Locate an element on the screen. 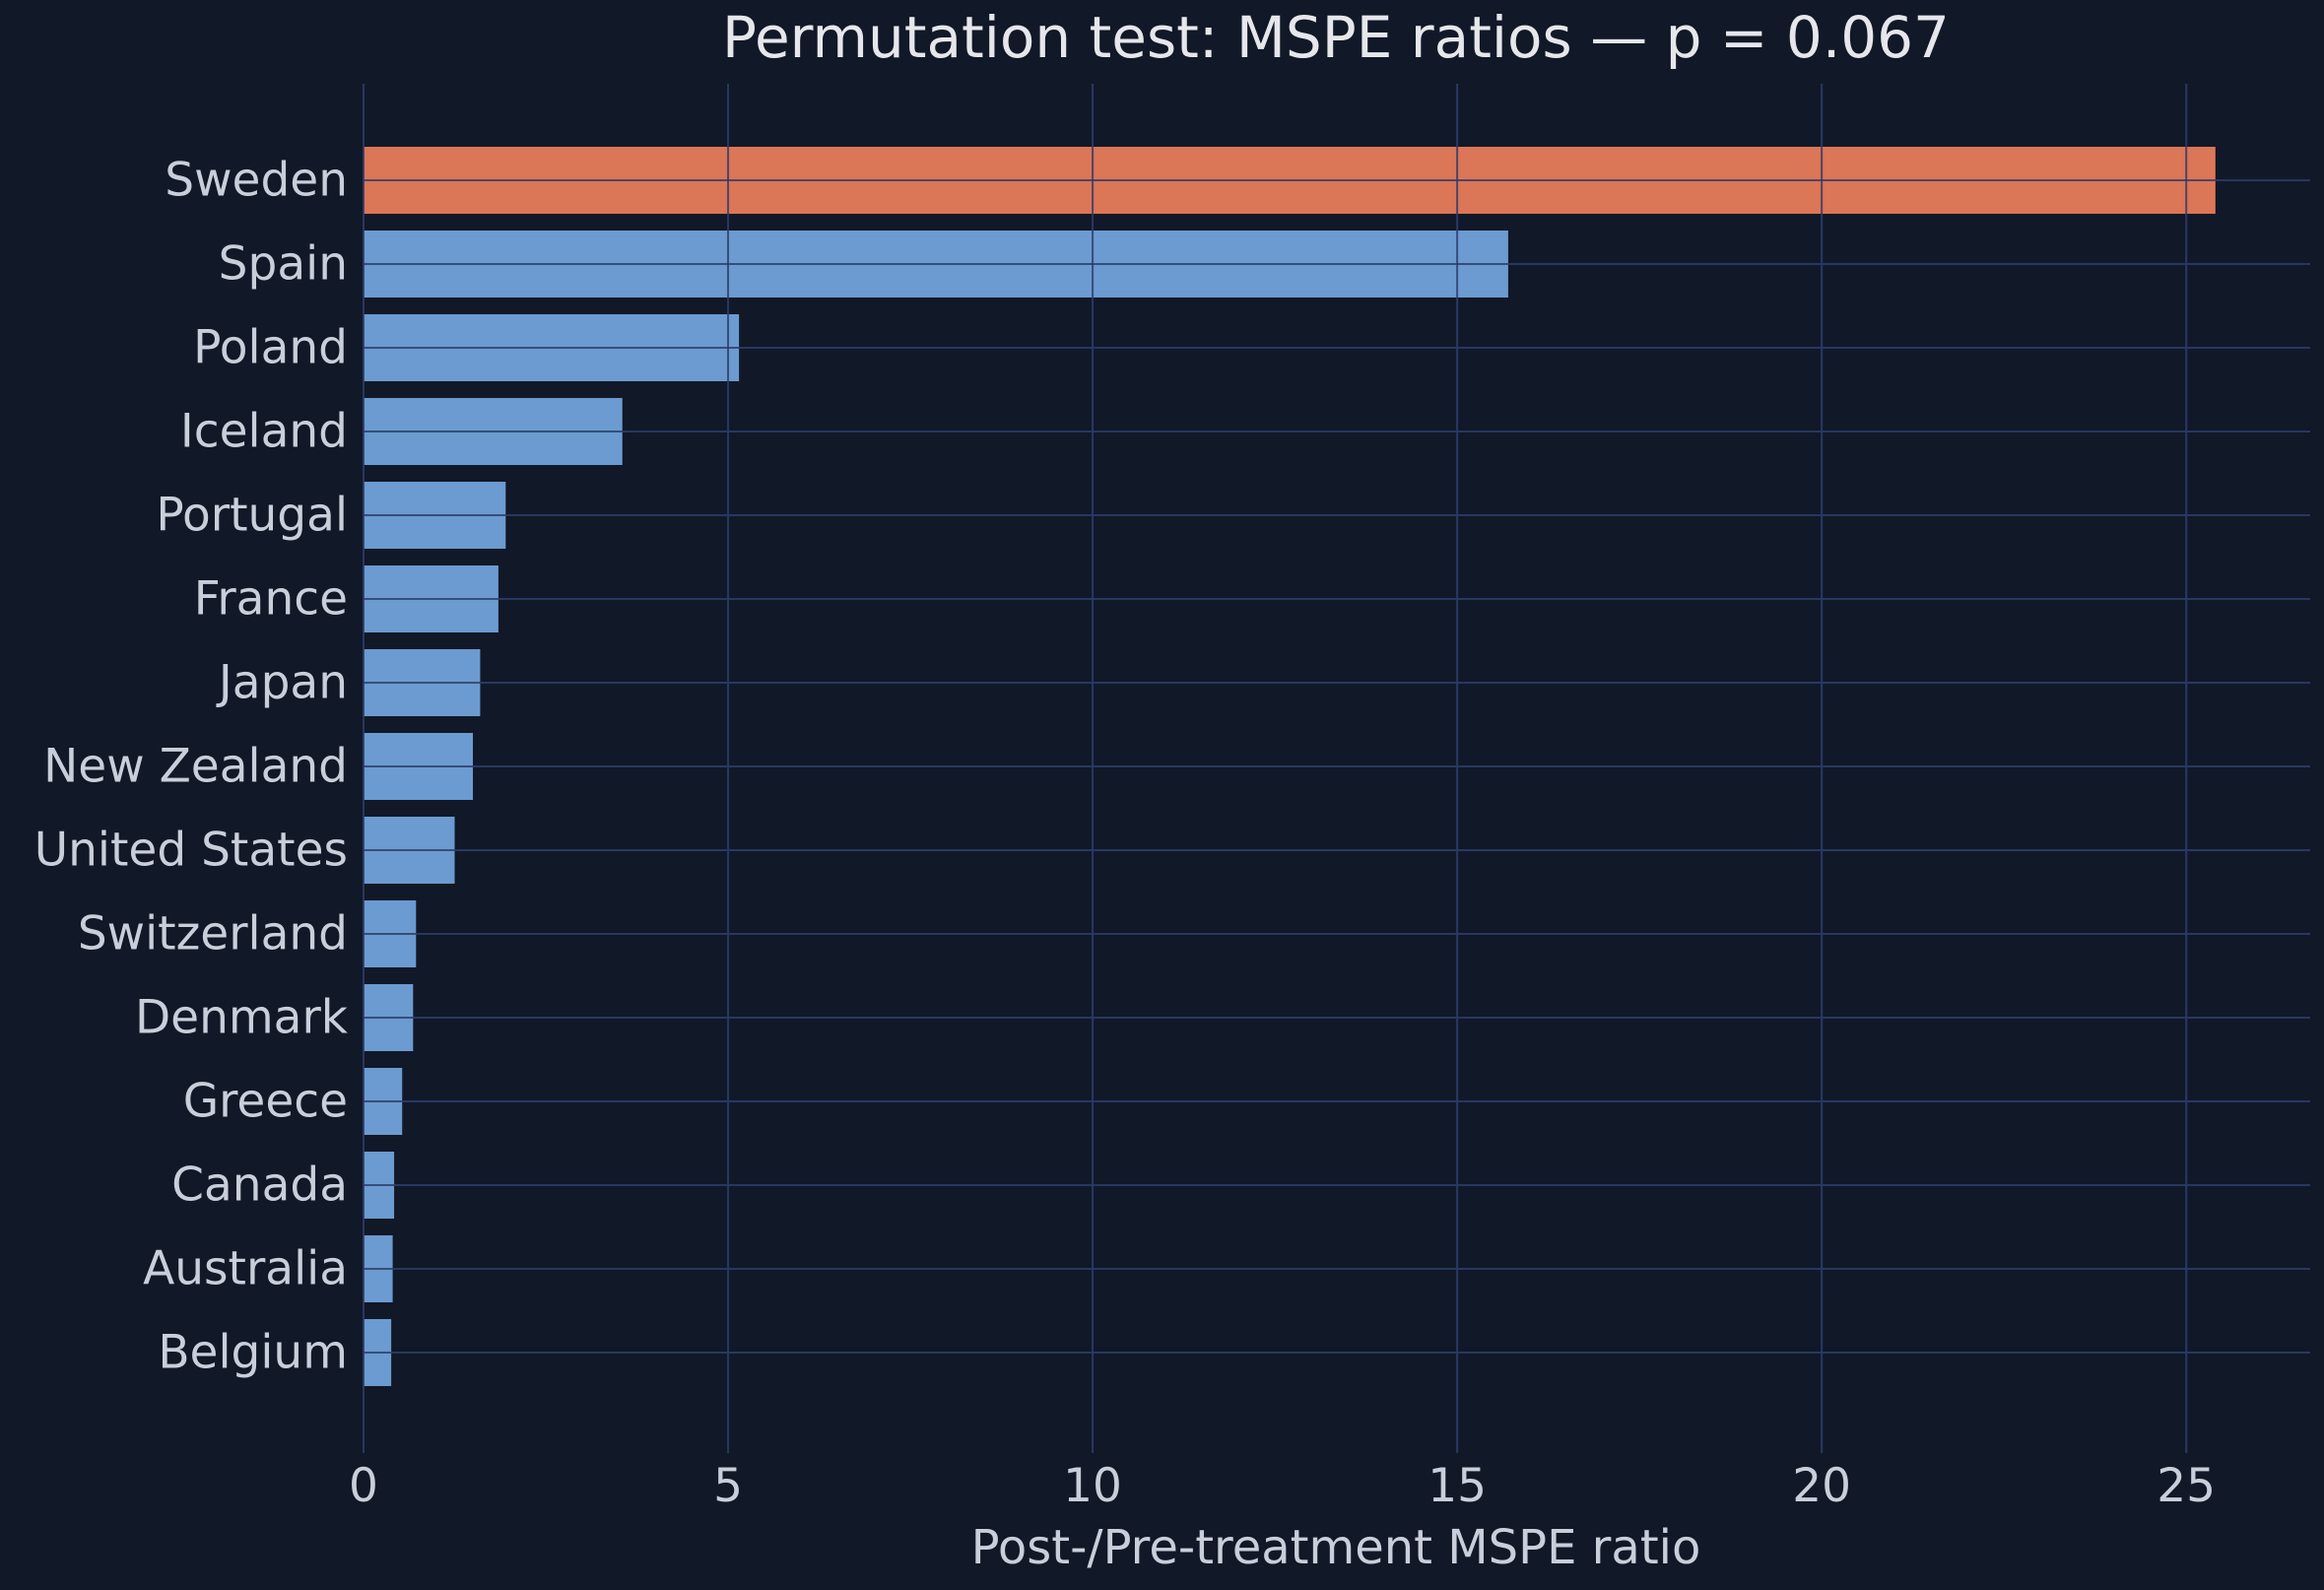 The width and height of the screenshot is (2324, 1590). x-tick-label: 20 is located at coordinates (1821, 1486).